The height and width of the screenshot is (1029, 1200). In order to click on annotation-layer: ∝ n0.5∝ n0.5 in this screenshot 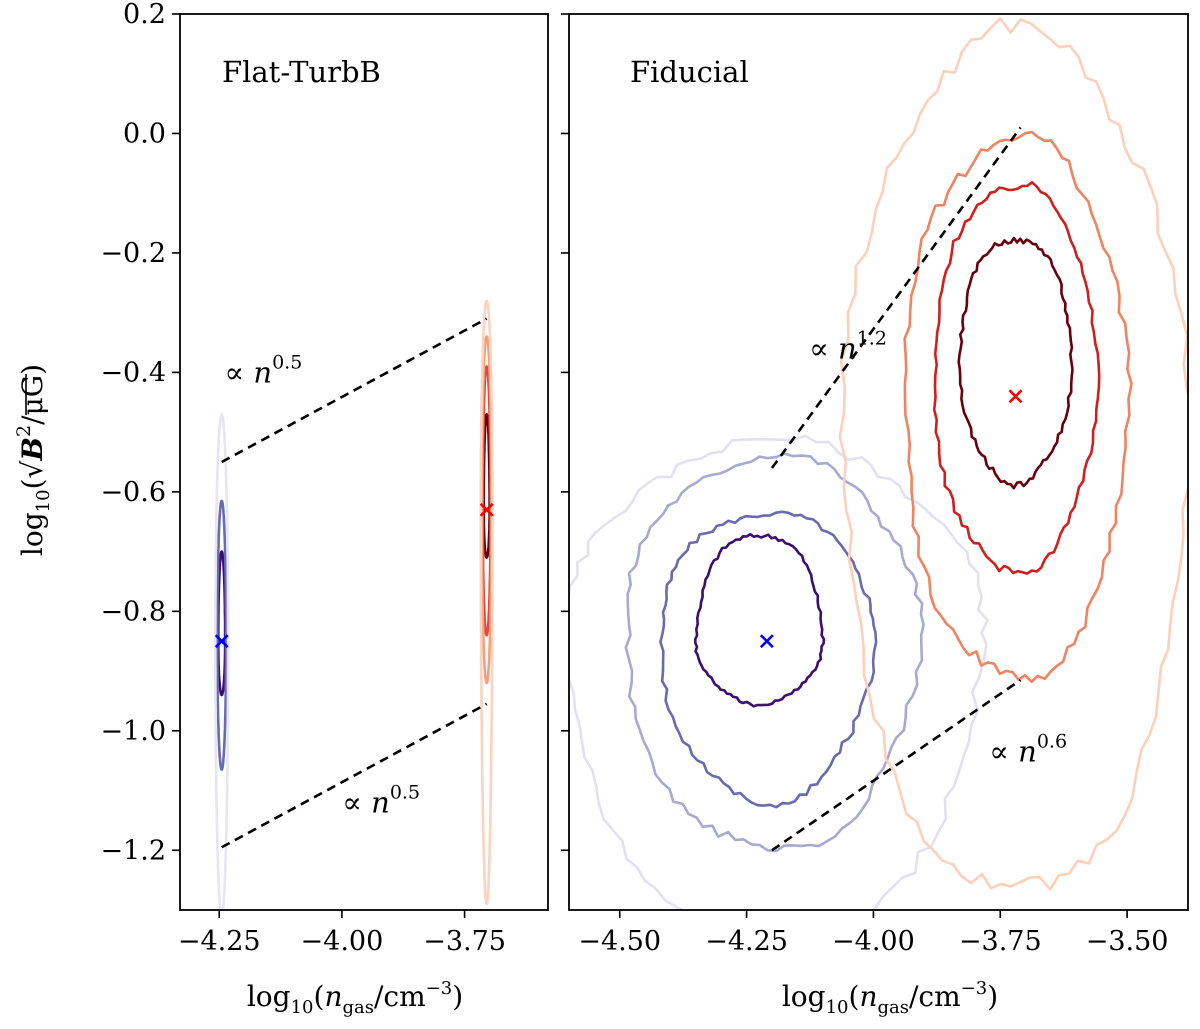, I will do `click(323, 585)`.